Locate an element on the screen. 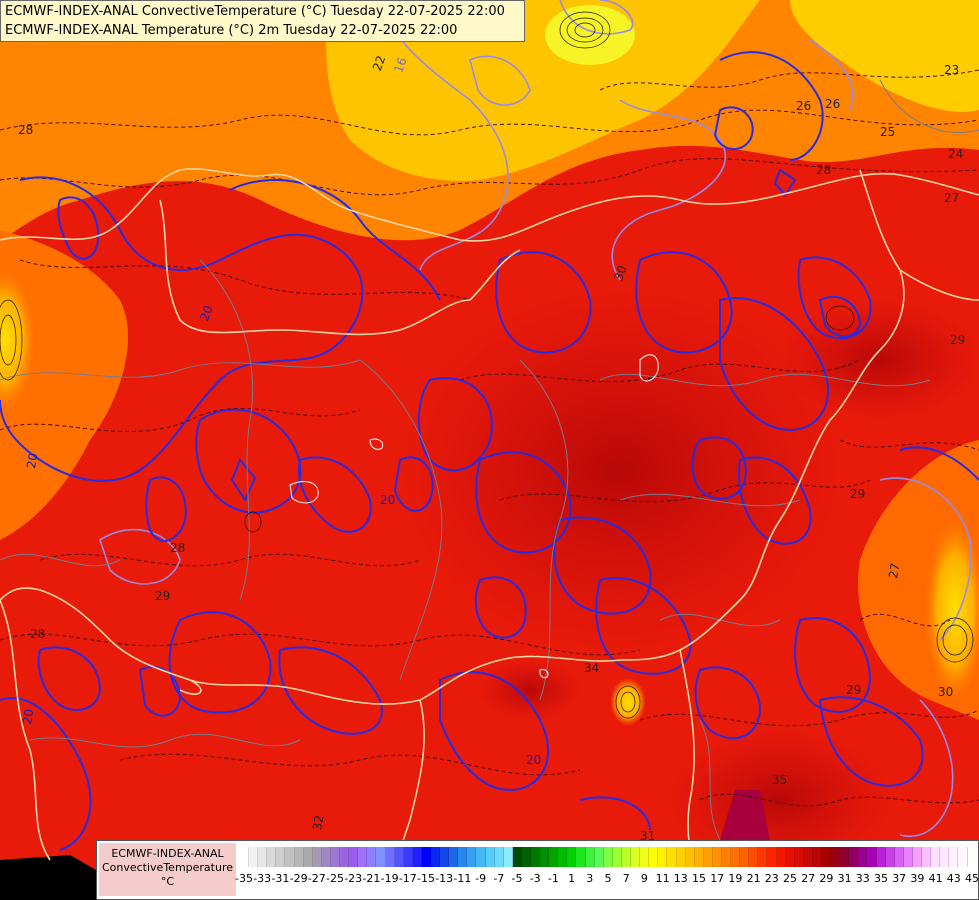 The height and width of the screenshot is (900, 979). isotherm-label: 25 is located at coordinates (887, 132).